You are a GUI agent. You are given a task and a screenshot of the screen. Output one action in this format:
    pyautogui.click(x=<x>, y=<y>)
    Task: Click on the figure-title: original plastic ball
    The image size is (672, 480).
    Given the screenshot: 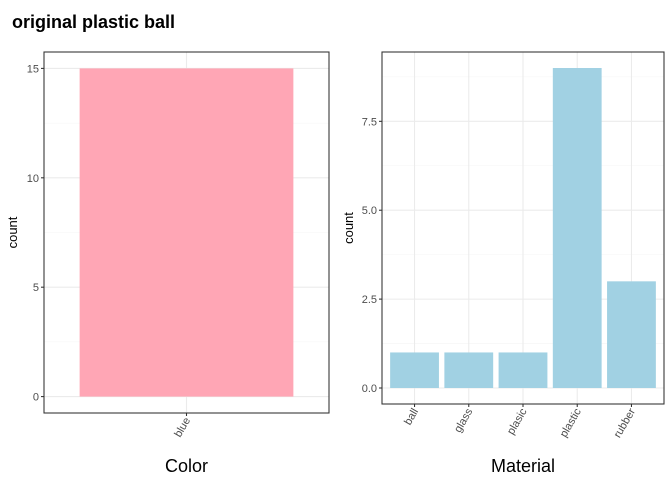 What is the action you would take?
    pyautogui.click(x=93, y=22)
    